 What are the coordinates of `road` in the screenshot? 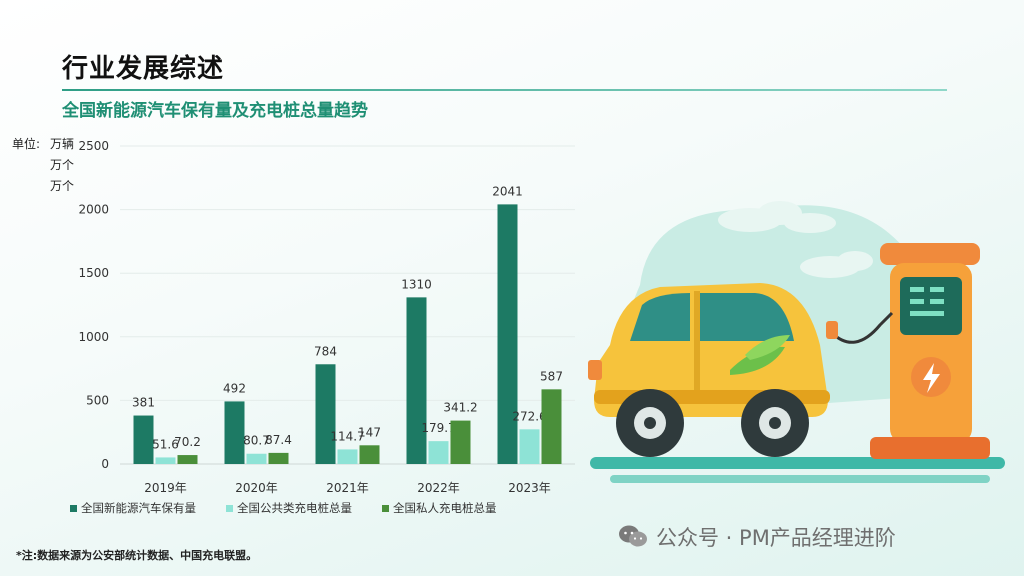 It's located at (797, 463).